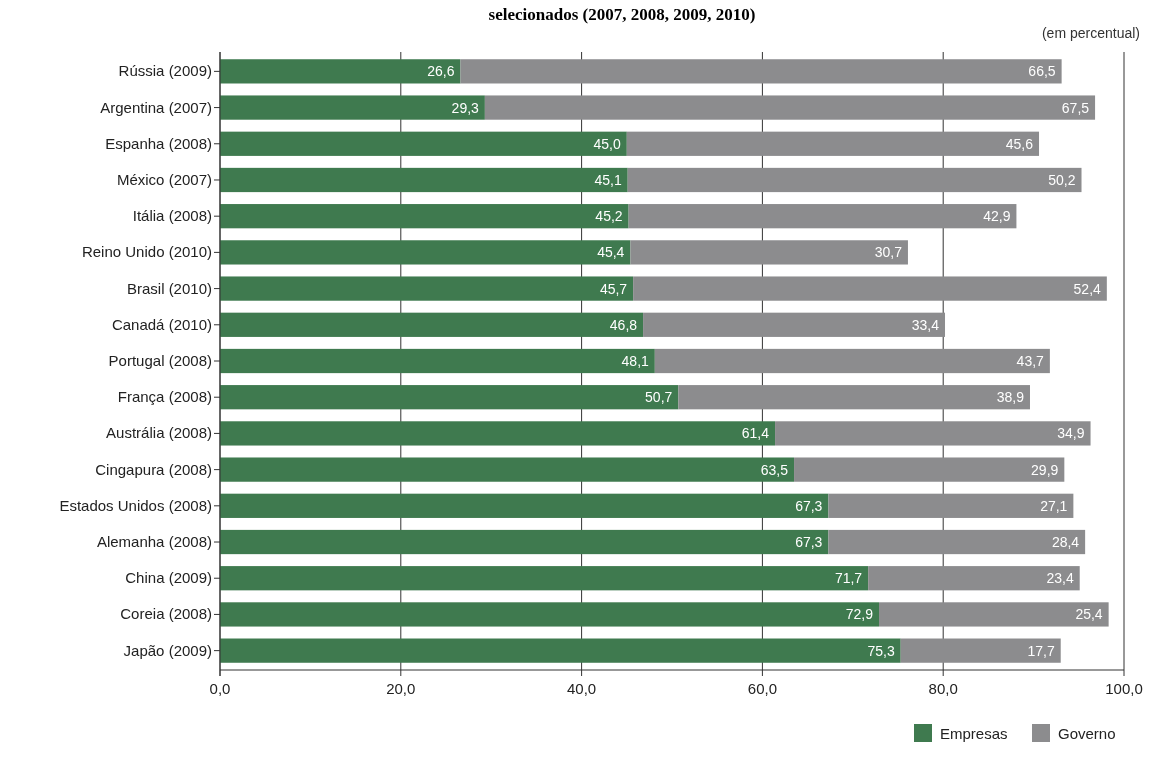 Image resolution: width=1152 pixels, height=758 pixels. Describe the element at coordinates (1041, 650) in the screenshot. I see `data-label: 17,7` at that location.